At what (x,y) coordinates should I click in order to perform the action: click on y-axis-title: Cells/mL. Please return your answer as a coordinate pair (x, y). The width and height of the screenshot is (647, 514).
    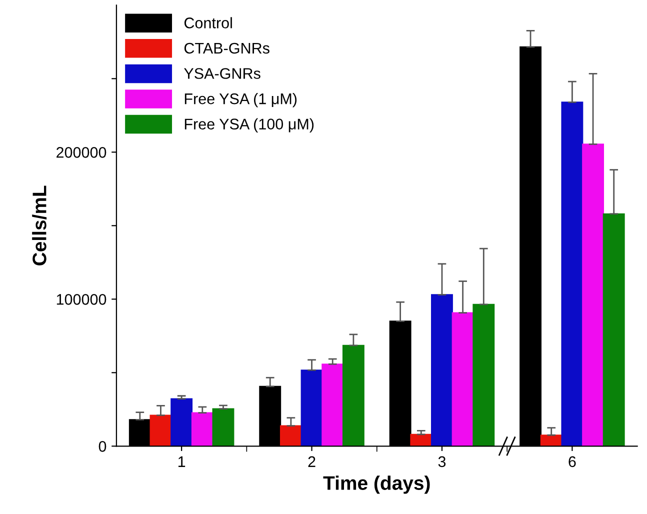
    Looking at the image, I should click on (39, 226).